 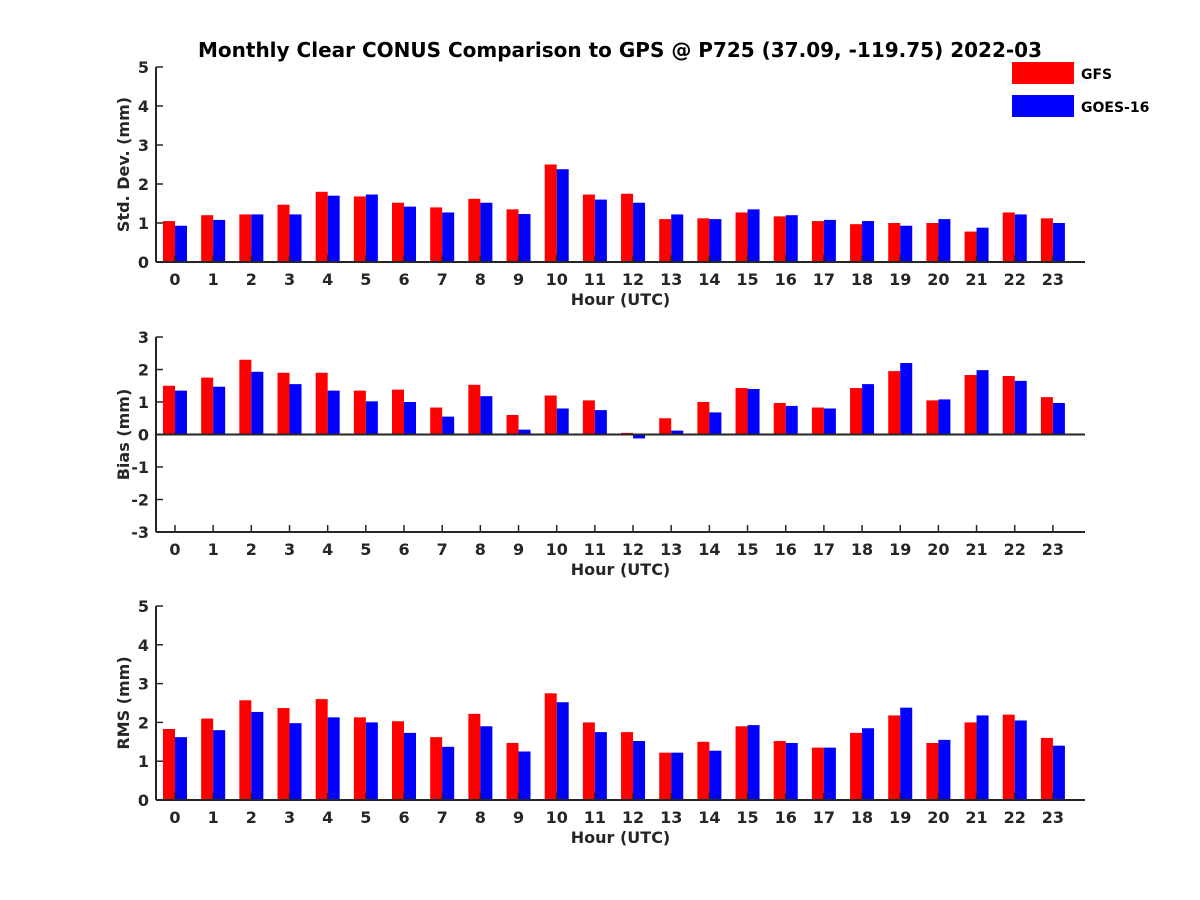 I want to click on x-tick-label: 0, so click(x=174, y=279).